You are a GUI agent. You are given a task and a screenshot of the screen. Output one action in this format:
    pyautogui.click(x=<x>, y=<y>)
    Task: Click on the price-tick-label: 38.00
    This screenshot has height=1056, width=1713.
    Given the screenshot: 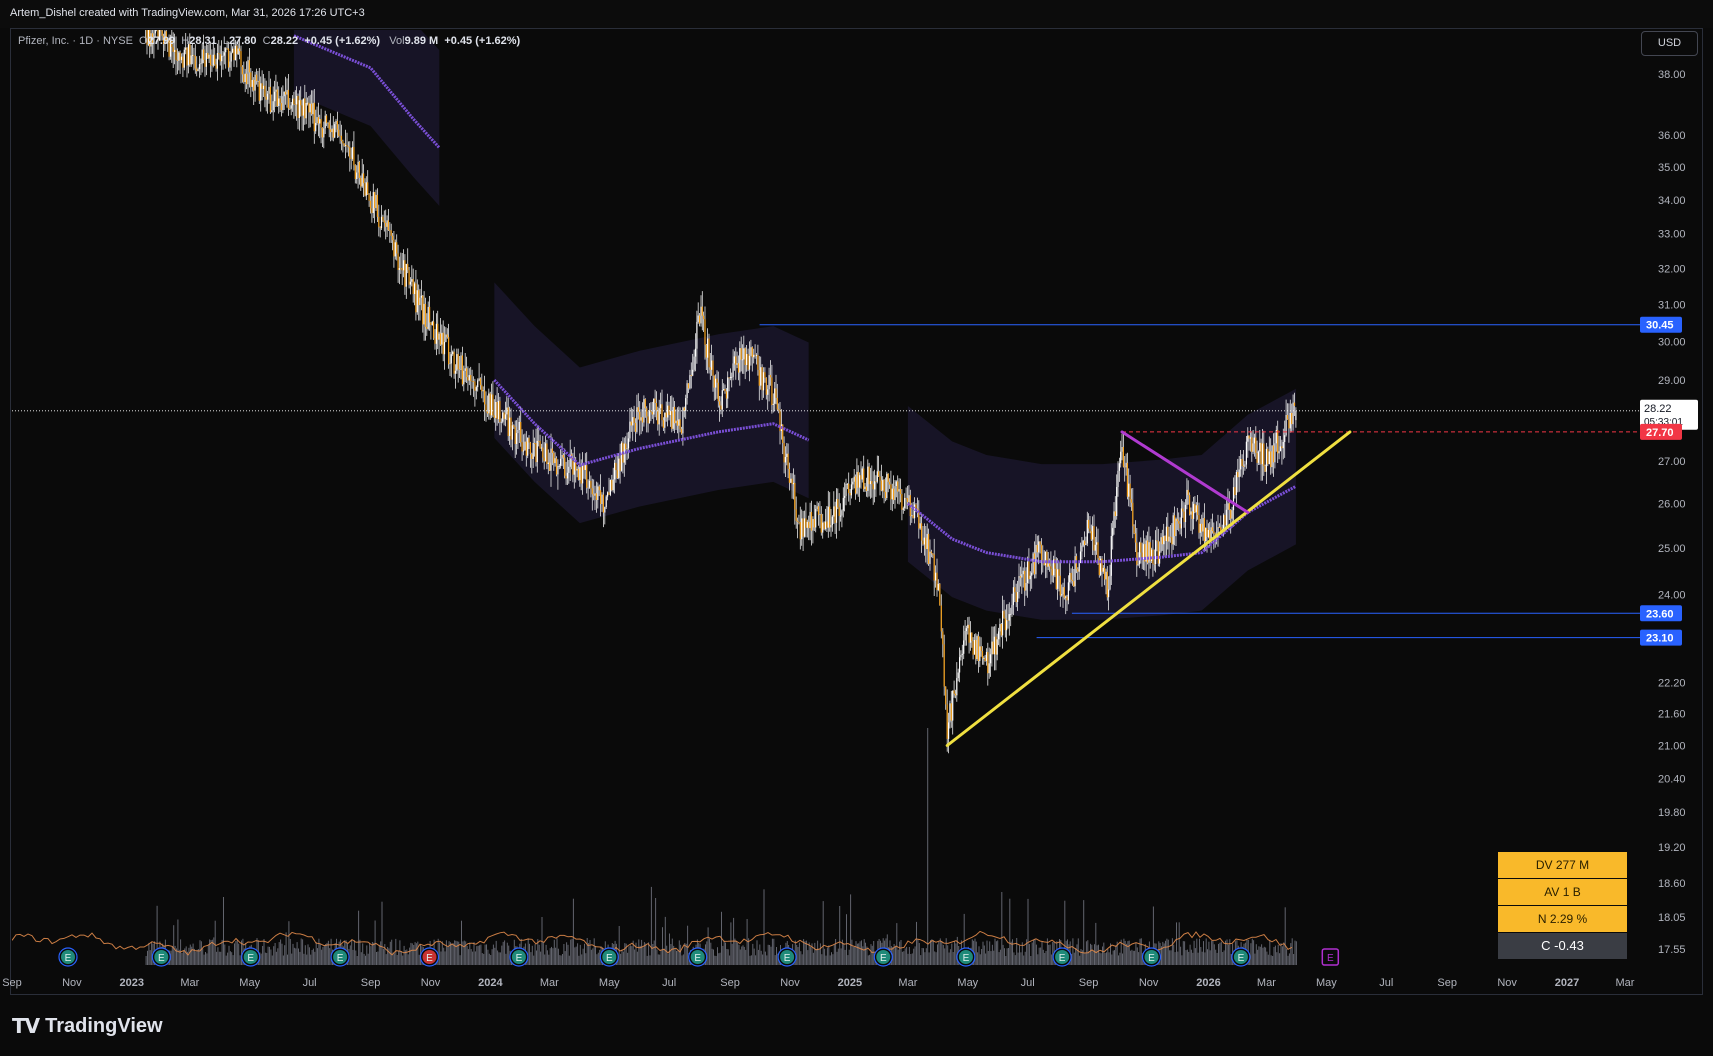 What is the action you would take?
    pyautogui.click(x=1672, y=75)
    